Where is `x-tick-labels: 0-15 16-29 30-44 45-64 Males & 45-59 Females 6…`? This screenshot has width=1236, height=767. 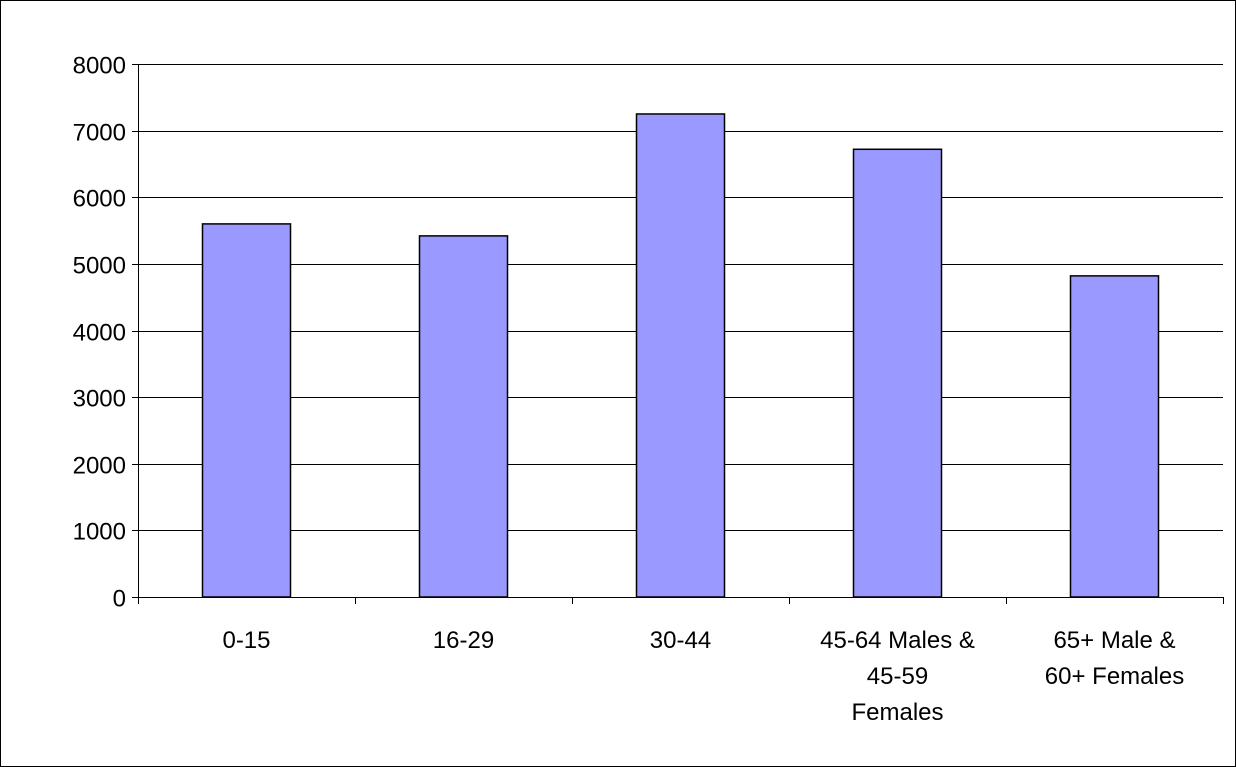 x-tick-labels: 0-15 16-29 30-44 45-64 Males & 45-59 Females 6… is located at coordinates (703, 676).